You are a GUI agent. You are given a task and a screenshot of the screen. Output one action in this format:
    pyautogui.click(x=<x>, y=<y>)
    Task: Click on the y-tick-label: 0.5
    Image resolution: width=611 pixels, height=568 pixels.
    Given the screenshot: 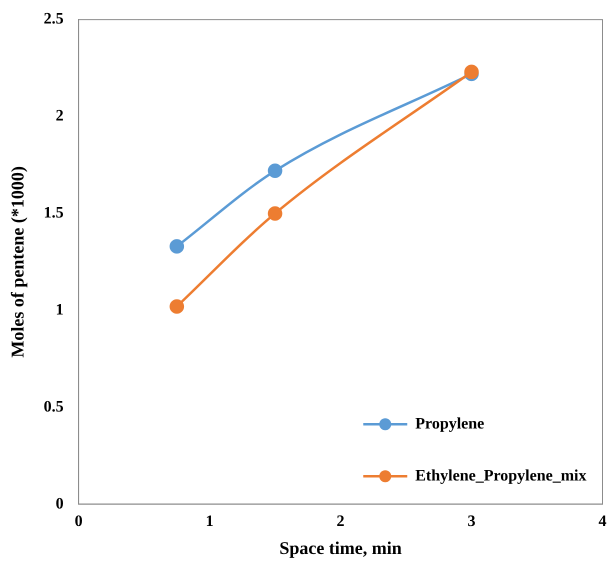 What is the action you would take?
    pyautogui.click(x=54, y=407)
    